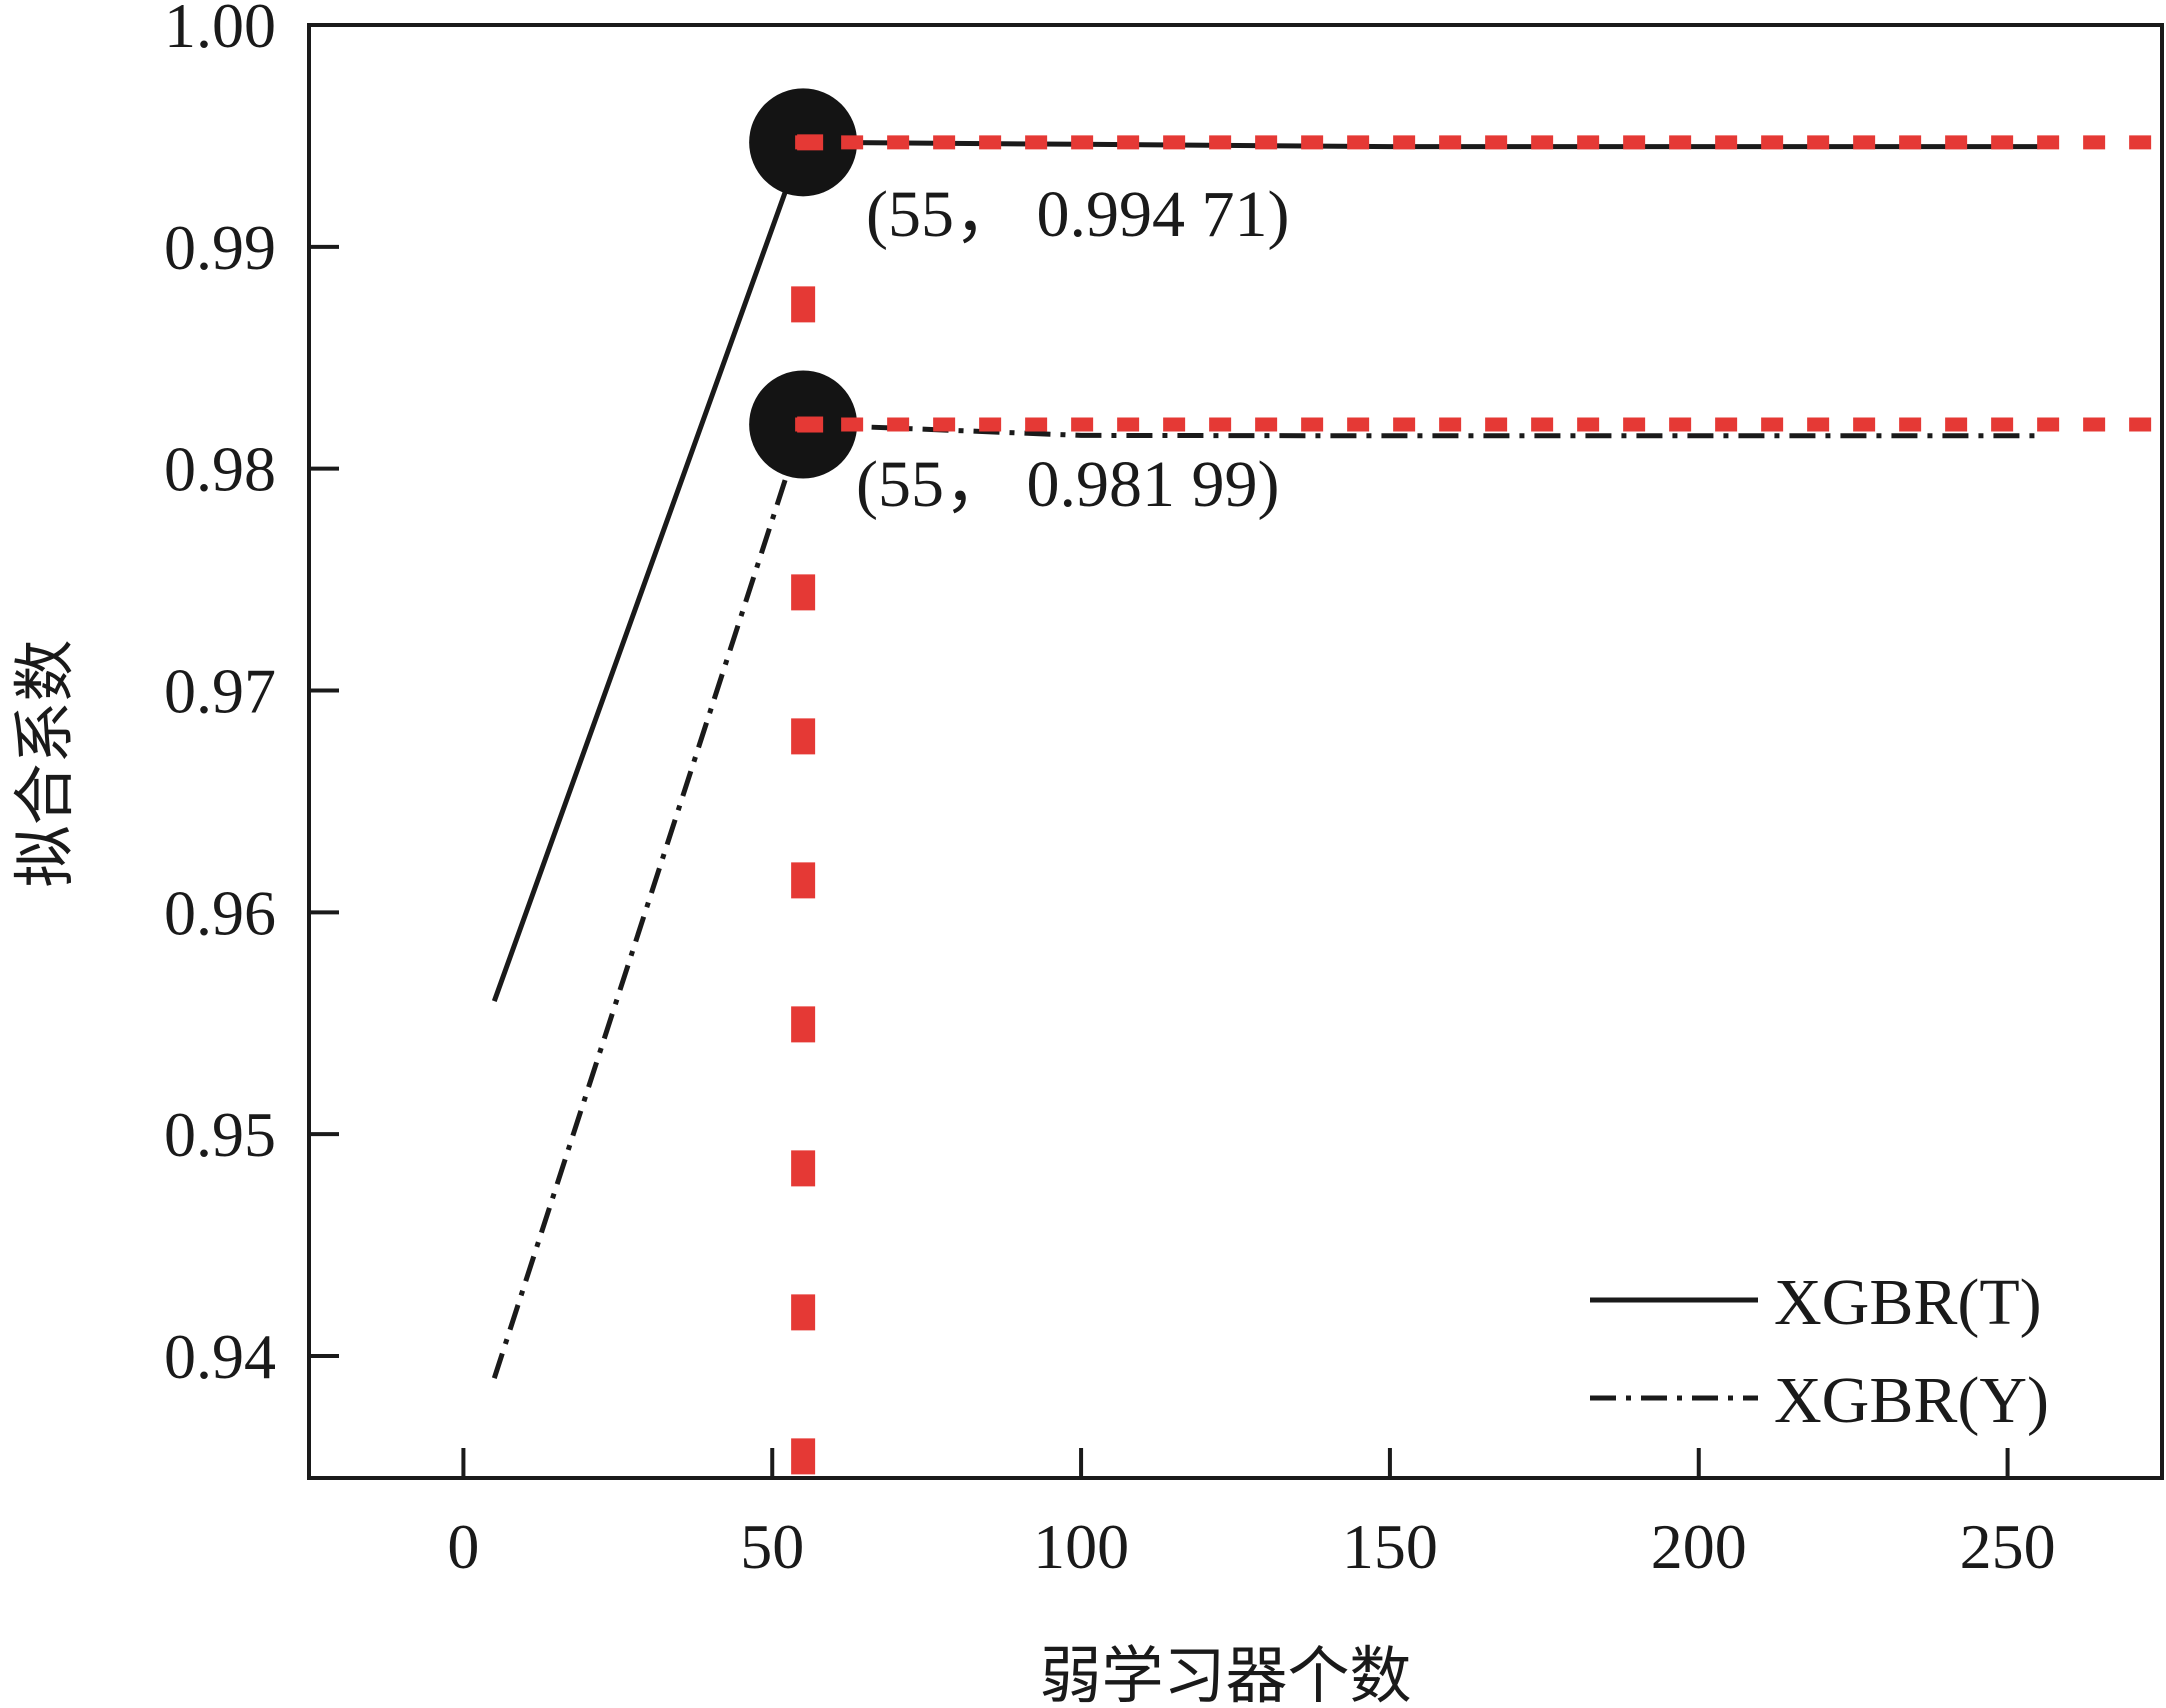 Image resolution: width=2166 pixels, height=1708 pixels. I want to click on highlight-annotation-2: (55， 0.981 99), so click(1067, 484).